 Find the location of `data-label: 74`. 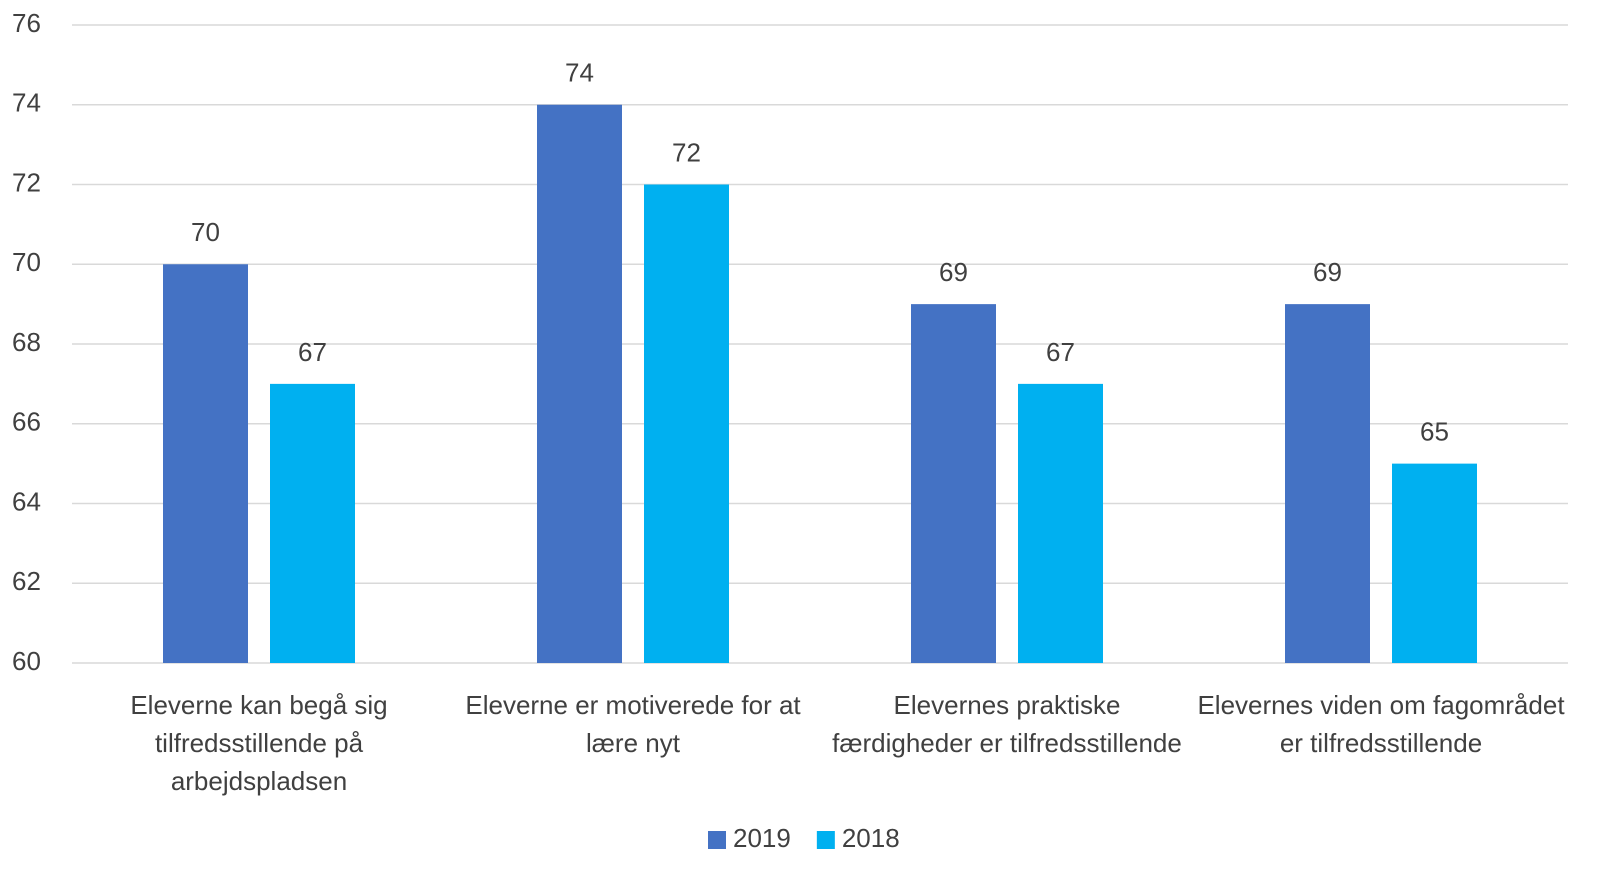

data-label: 74 is located at coordinates (579, 73).